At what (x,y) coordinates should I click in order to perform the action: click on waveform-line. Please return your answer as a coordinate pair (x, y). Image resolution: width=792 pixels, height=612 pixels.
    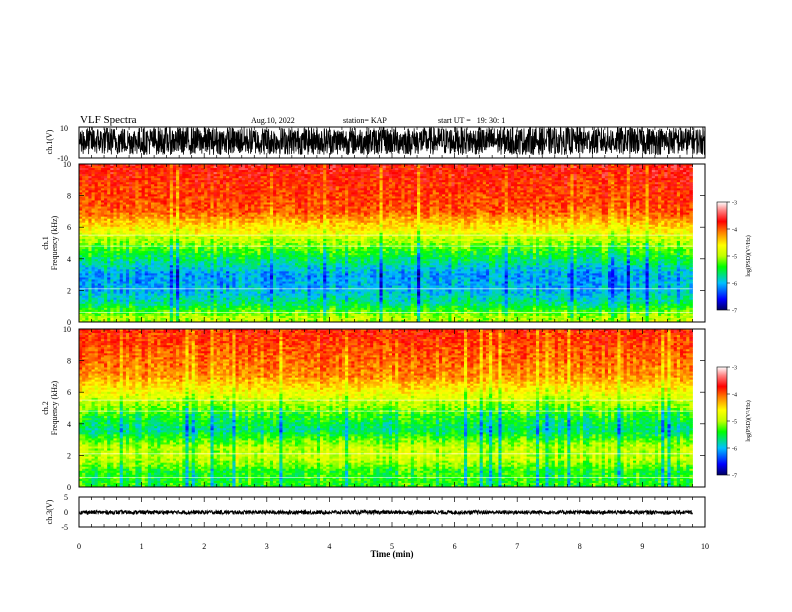
    Looking at the image, I should click on (392, 141).